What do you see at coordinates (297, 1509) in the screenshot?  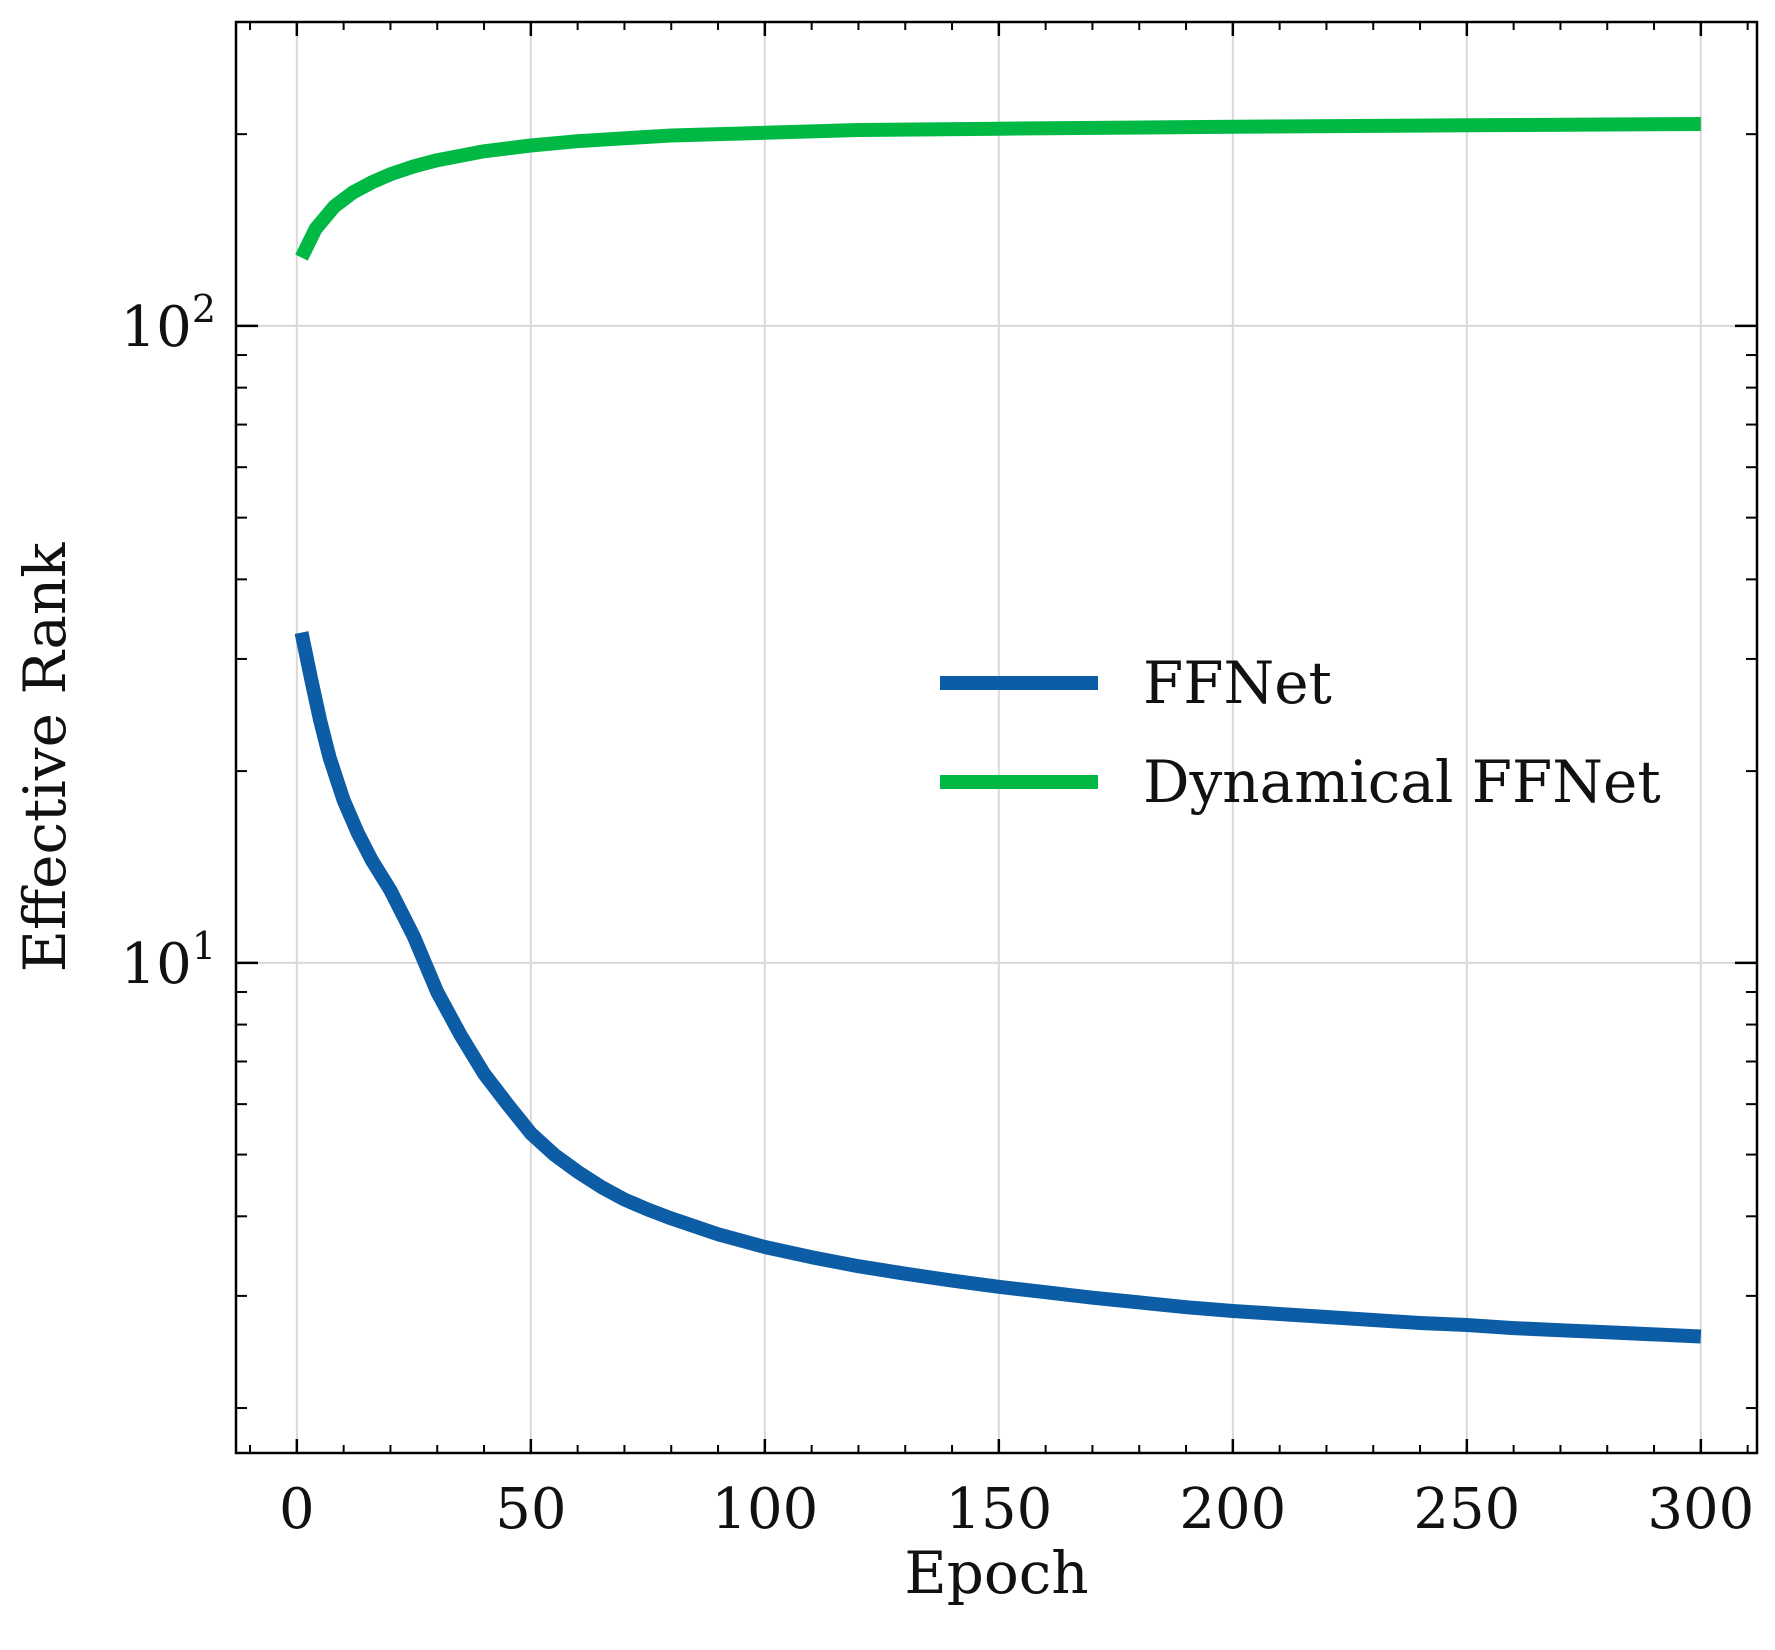 I see `x-tick-label: 0` at bounding box center [297, 1509].